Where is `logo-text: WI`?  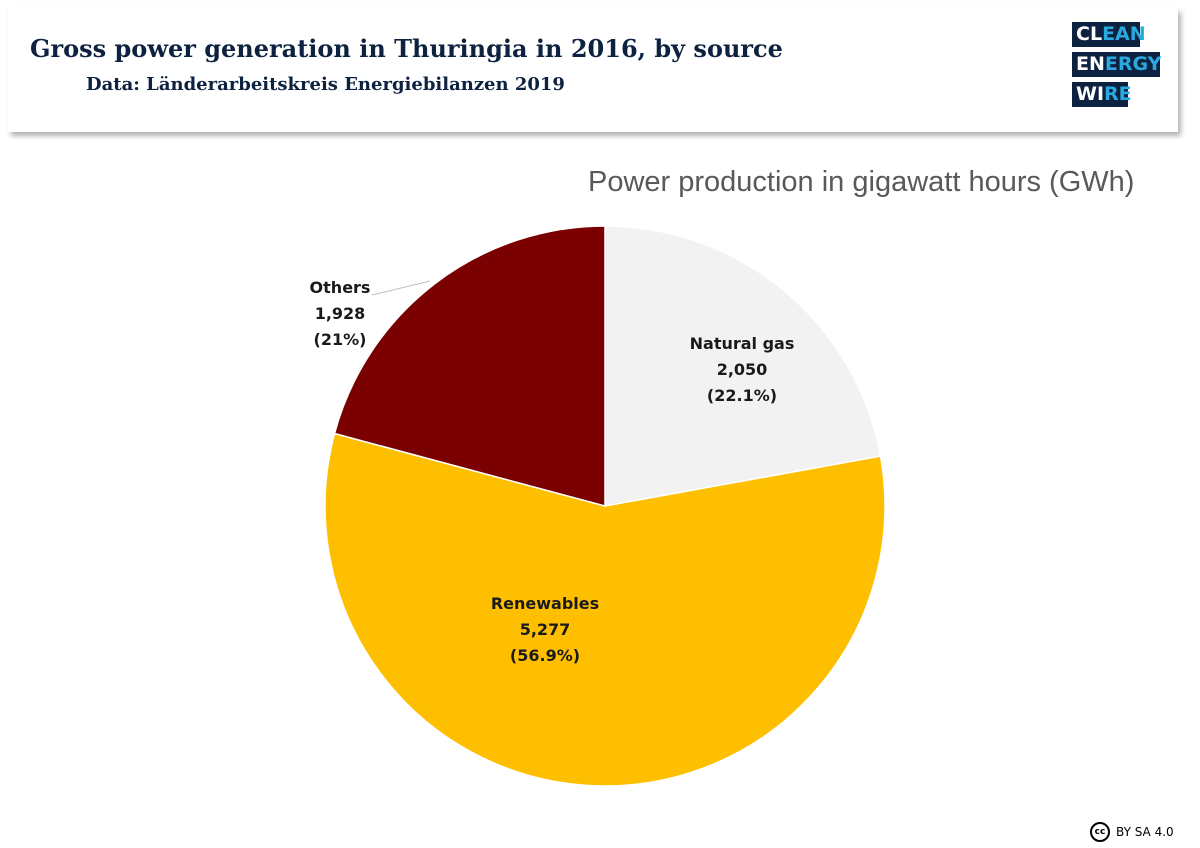 logo-text: WI is located at coordinates (1090, 94).